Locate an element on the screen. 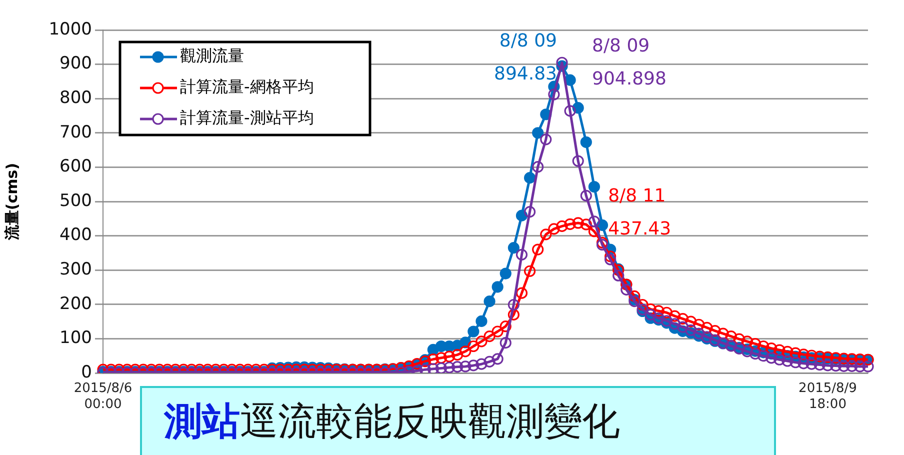 This screenshot has height=455, width=904. y-tick-label: 500 is located at coordinates (76, 200).